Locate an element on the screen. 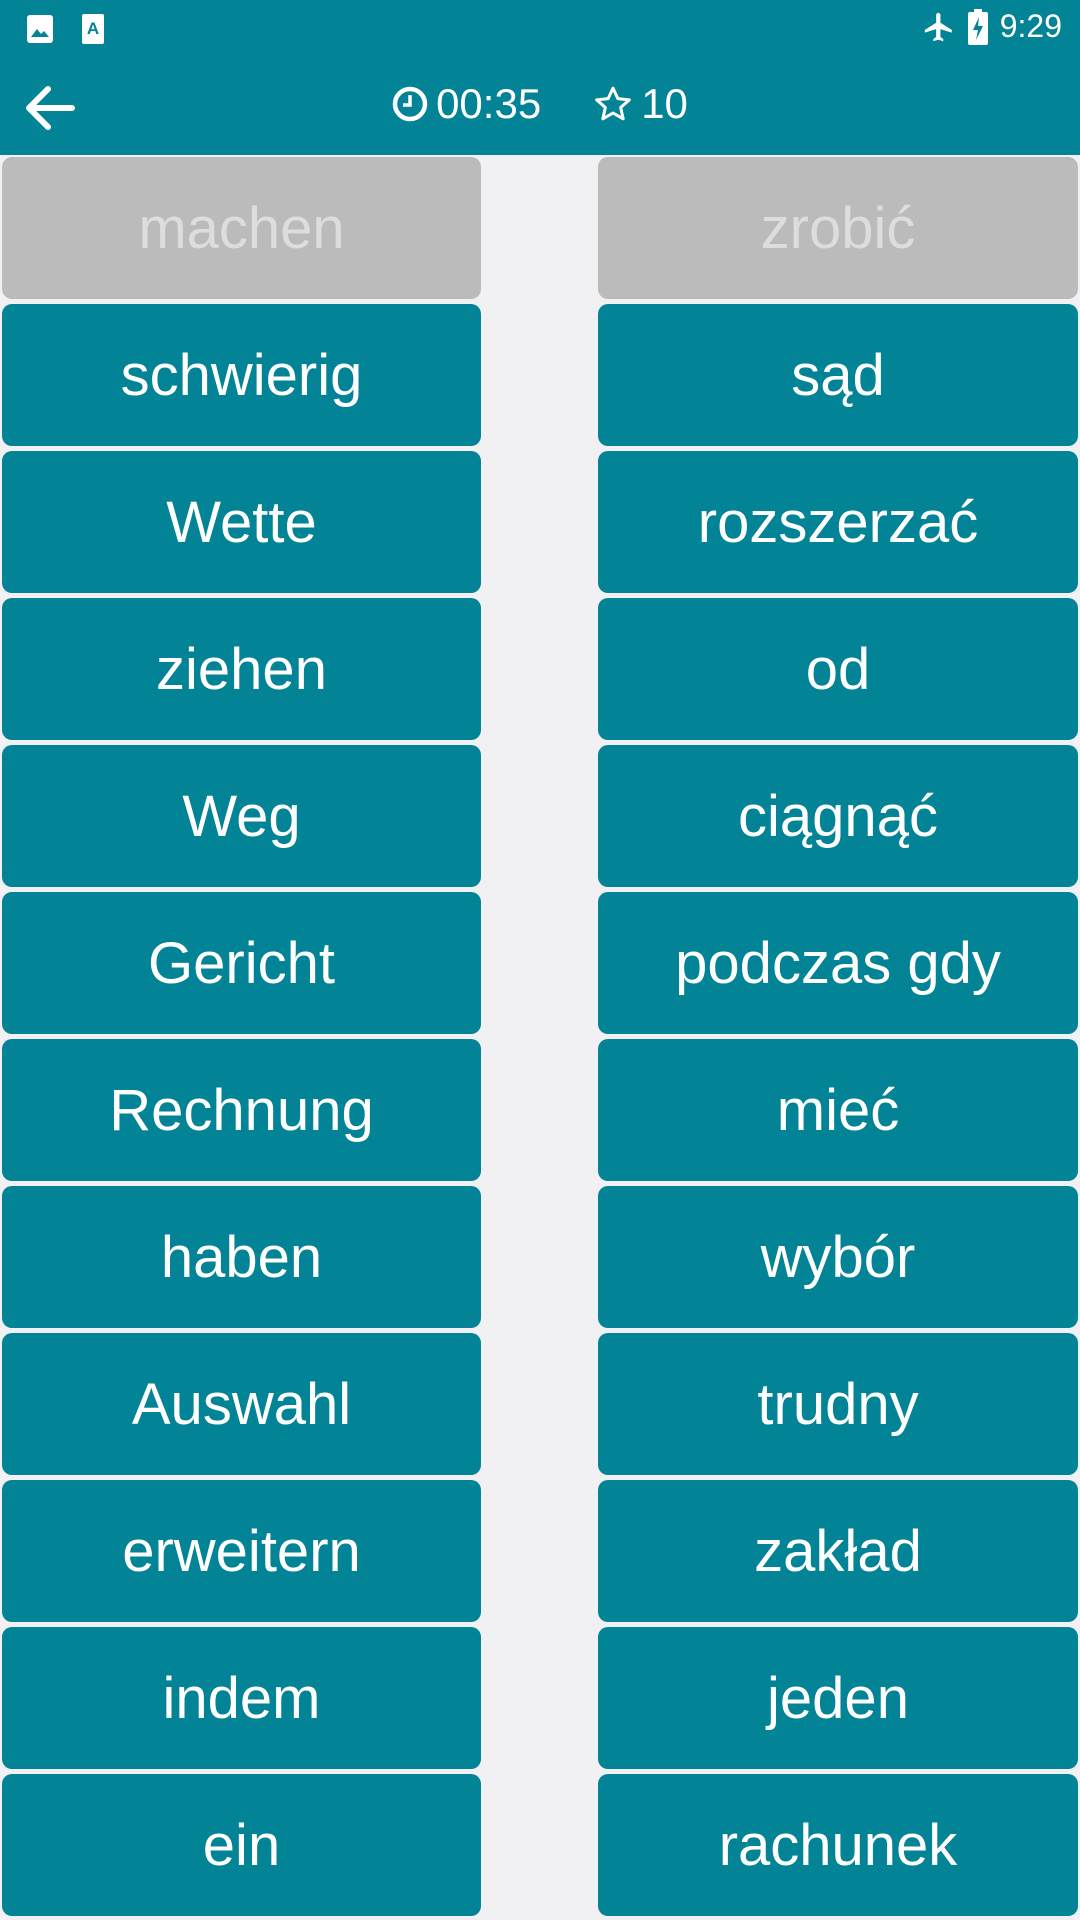  svg-text: A is located at coordinates (93, 28).